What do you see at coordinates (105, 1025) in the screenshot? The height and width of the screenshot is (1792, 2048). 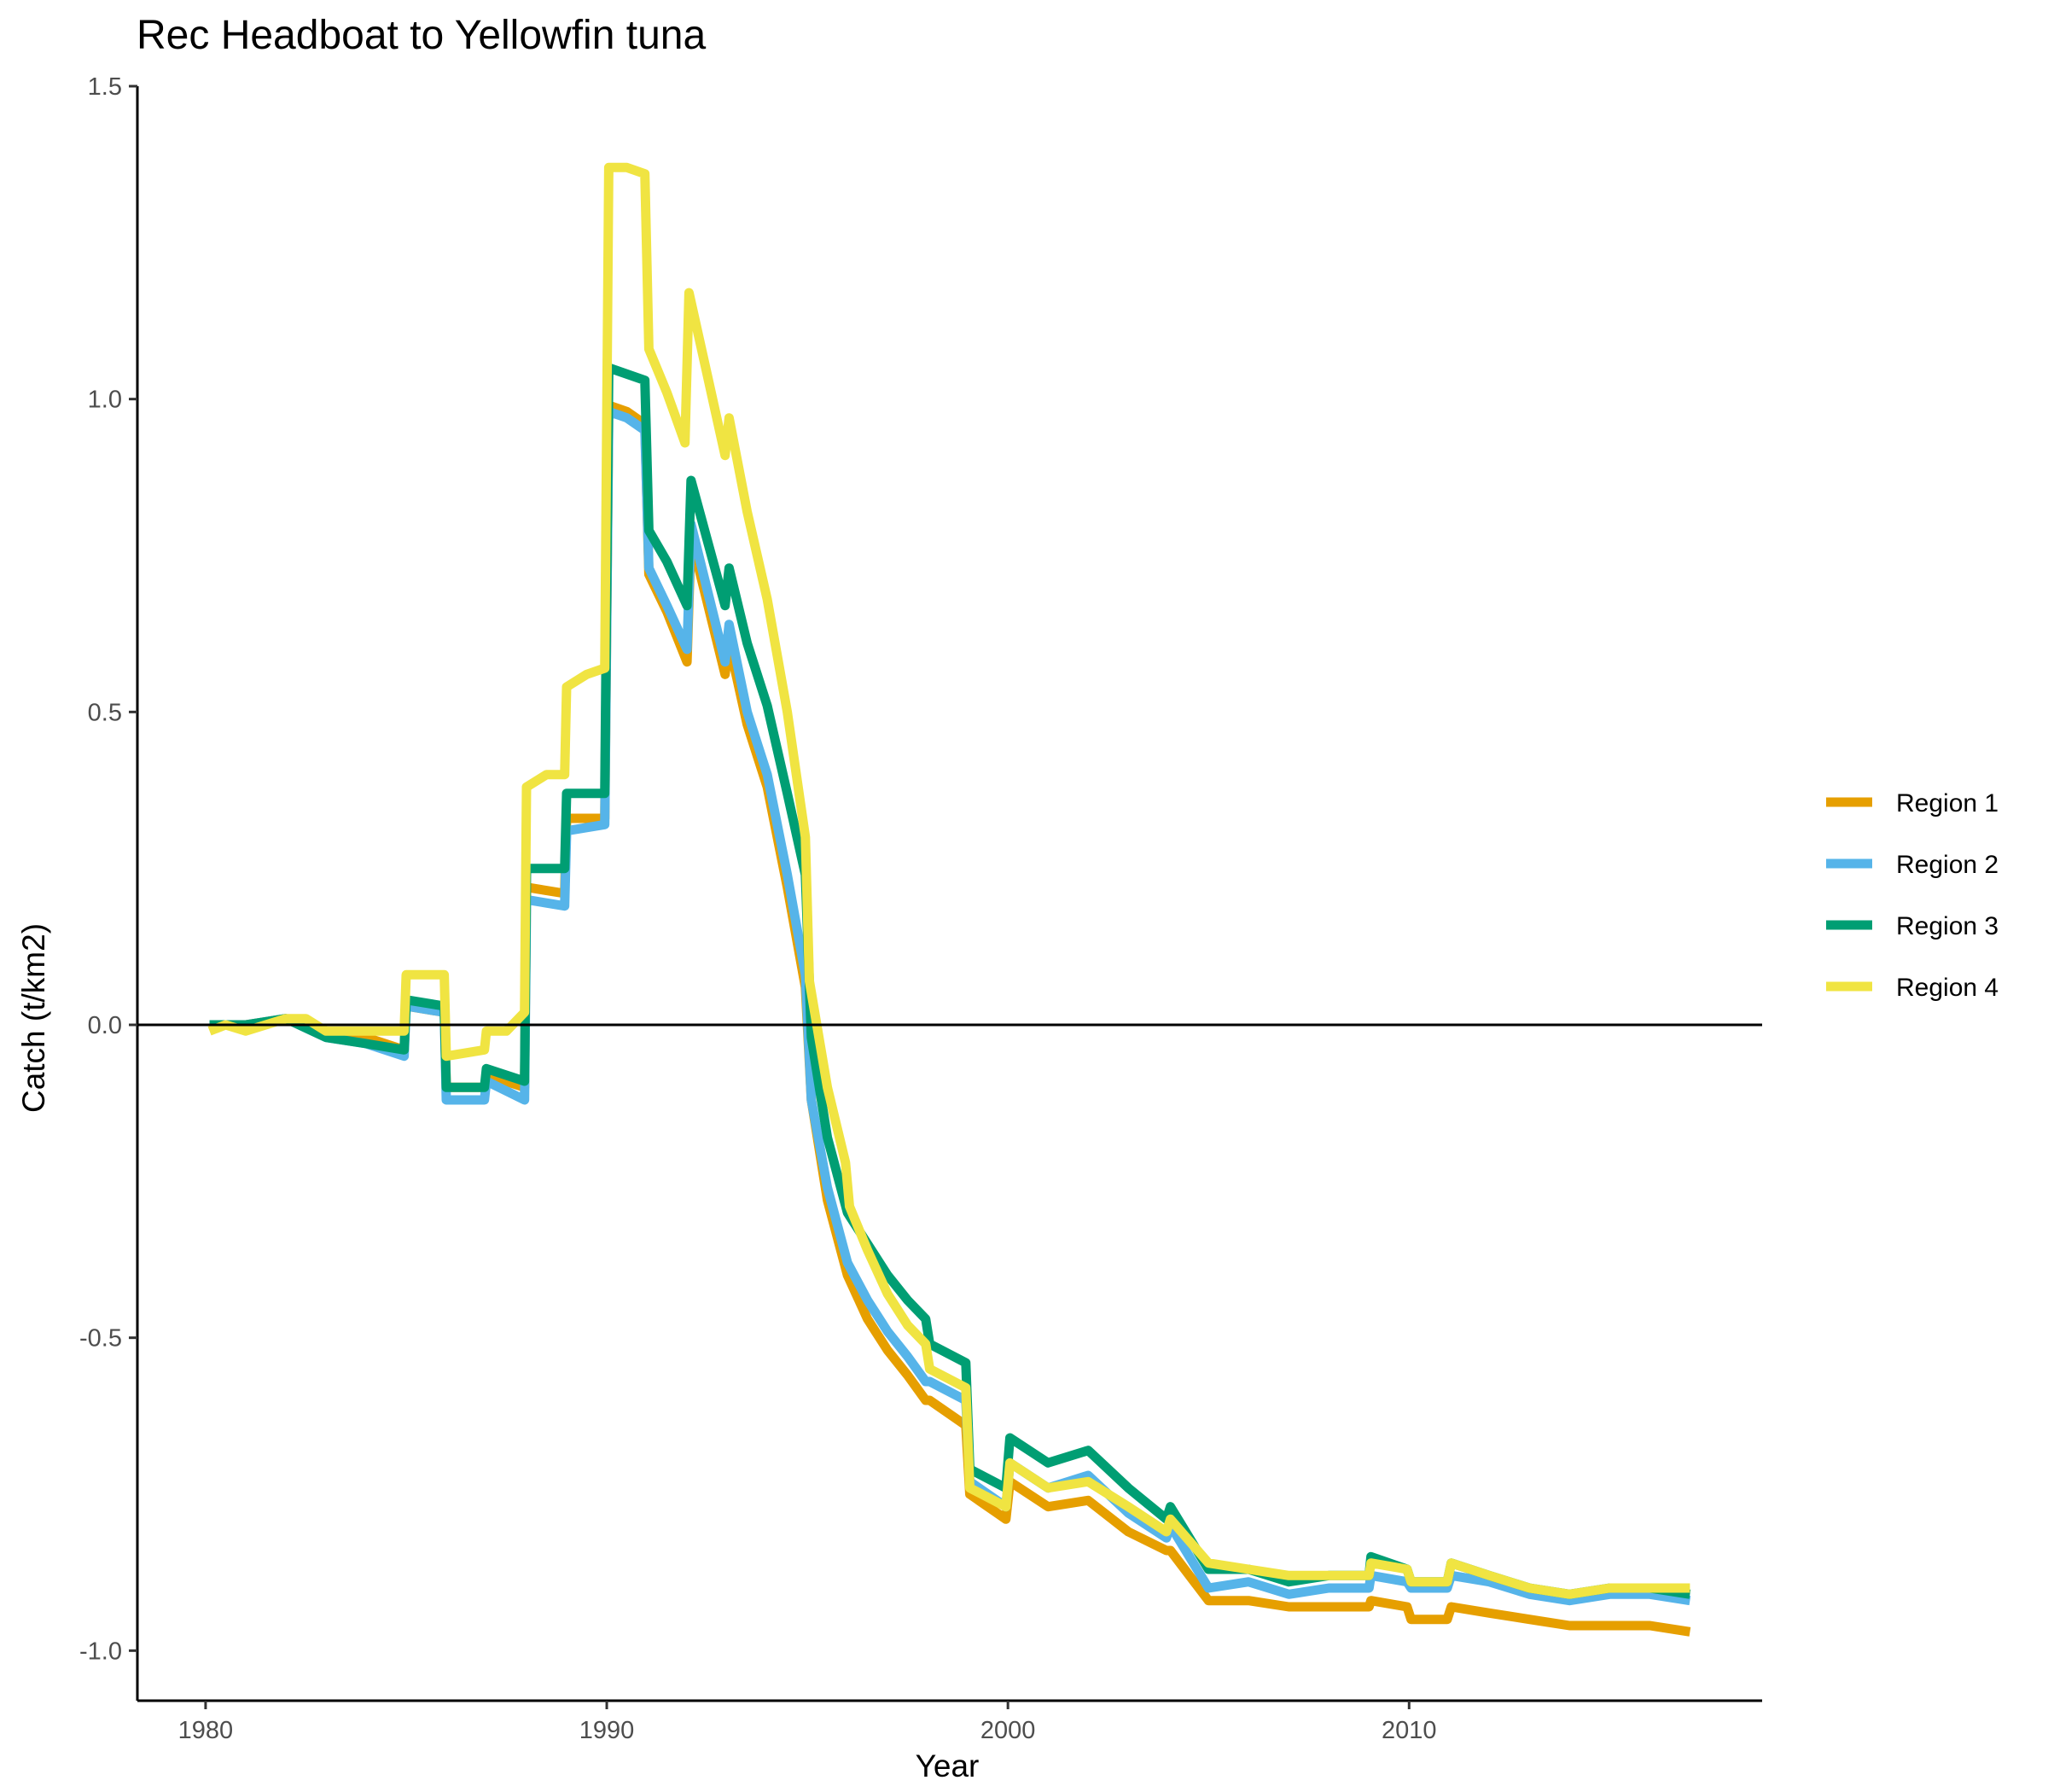 I see `y-tick-label: 0.0` at bounding box center [105, 1025].